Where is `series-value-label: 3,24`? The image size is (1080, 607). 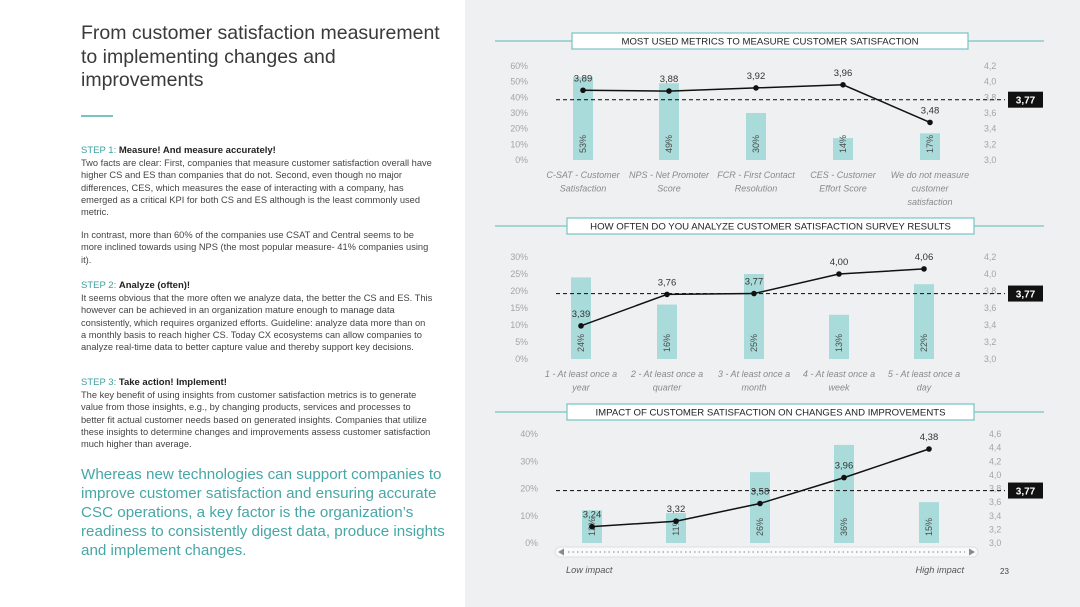 series-value-label: 3,24 is located at coordinates (592, 515).